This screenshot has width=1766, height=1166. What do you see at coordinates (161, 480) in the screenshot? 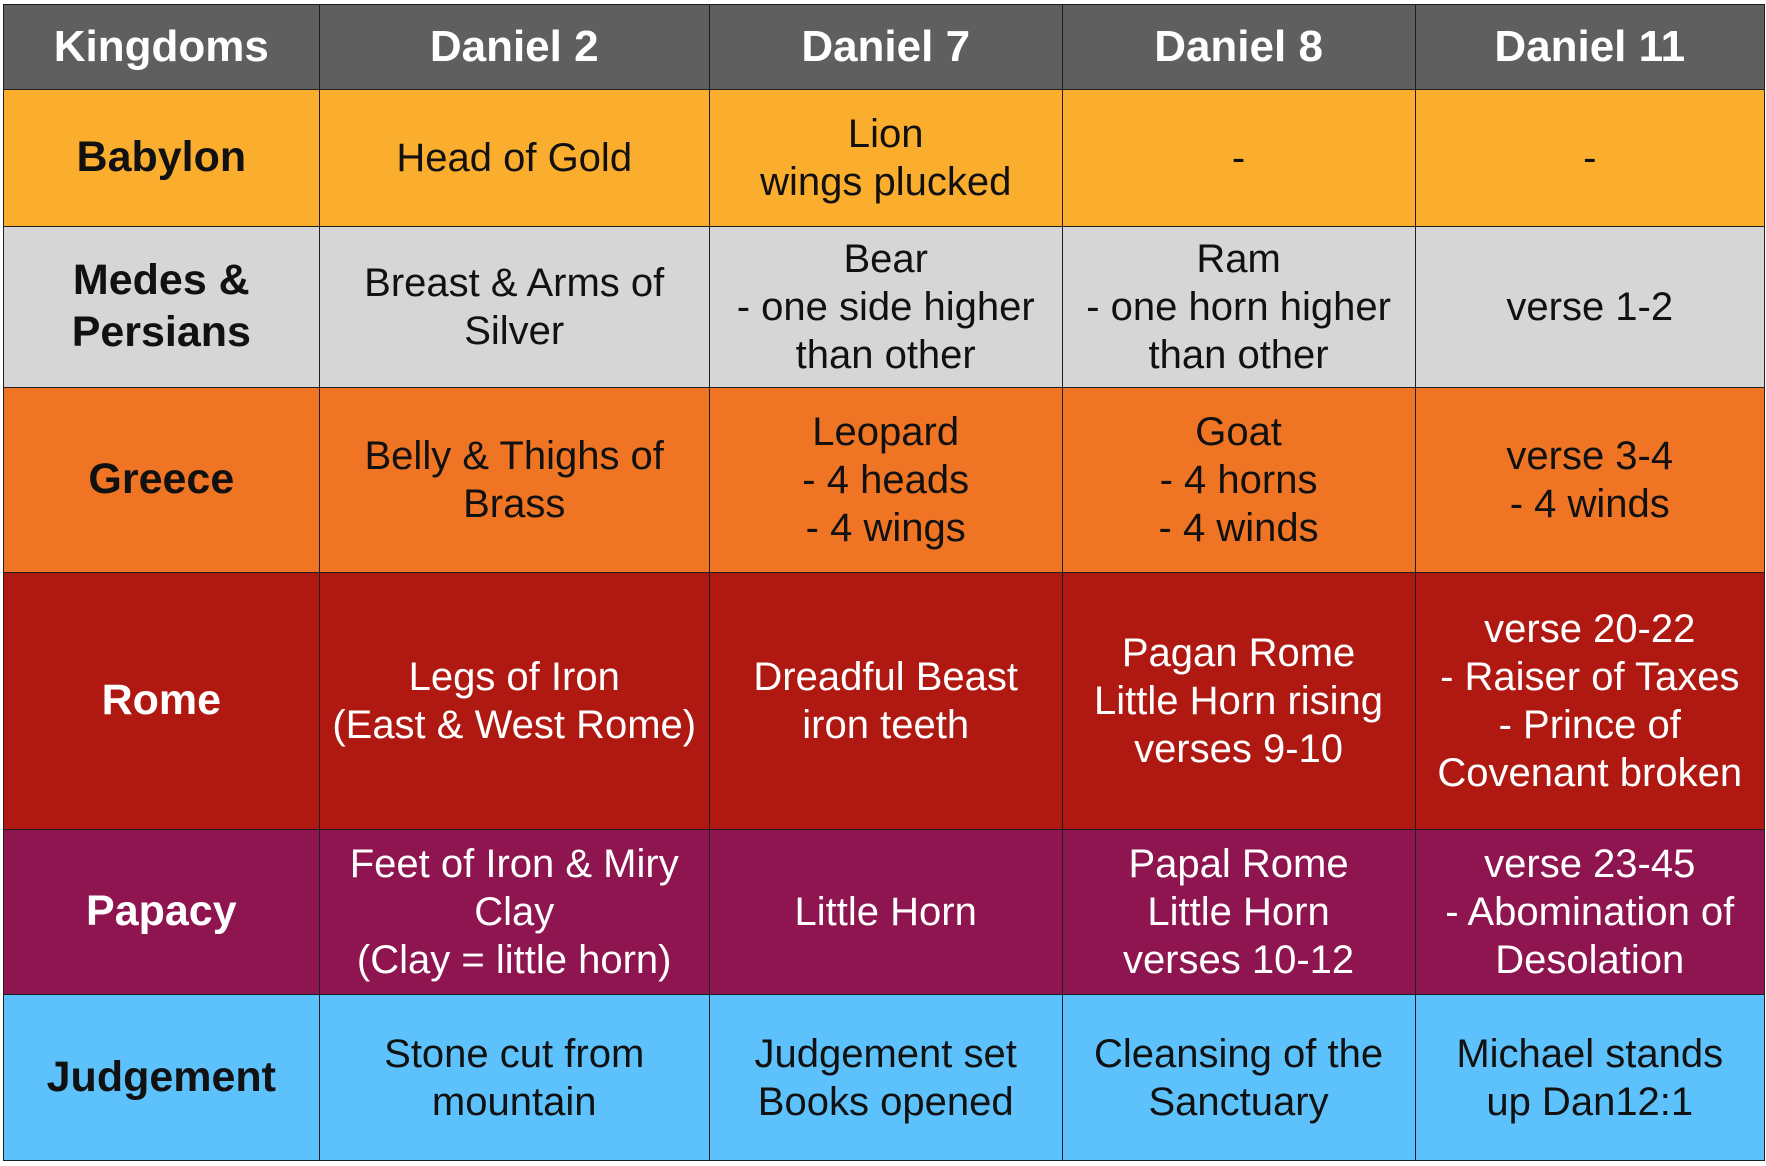
I see `kingdom-cell: Greece` at bounding box center [161, 480].